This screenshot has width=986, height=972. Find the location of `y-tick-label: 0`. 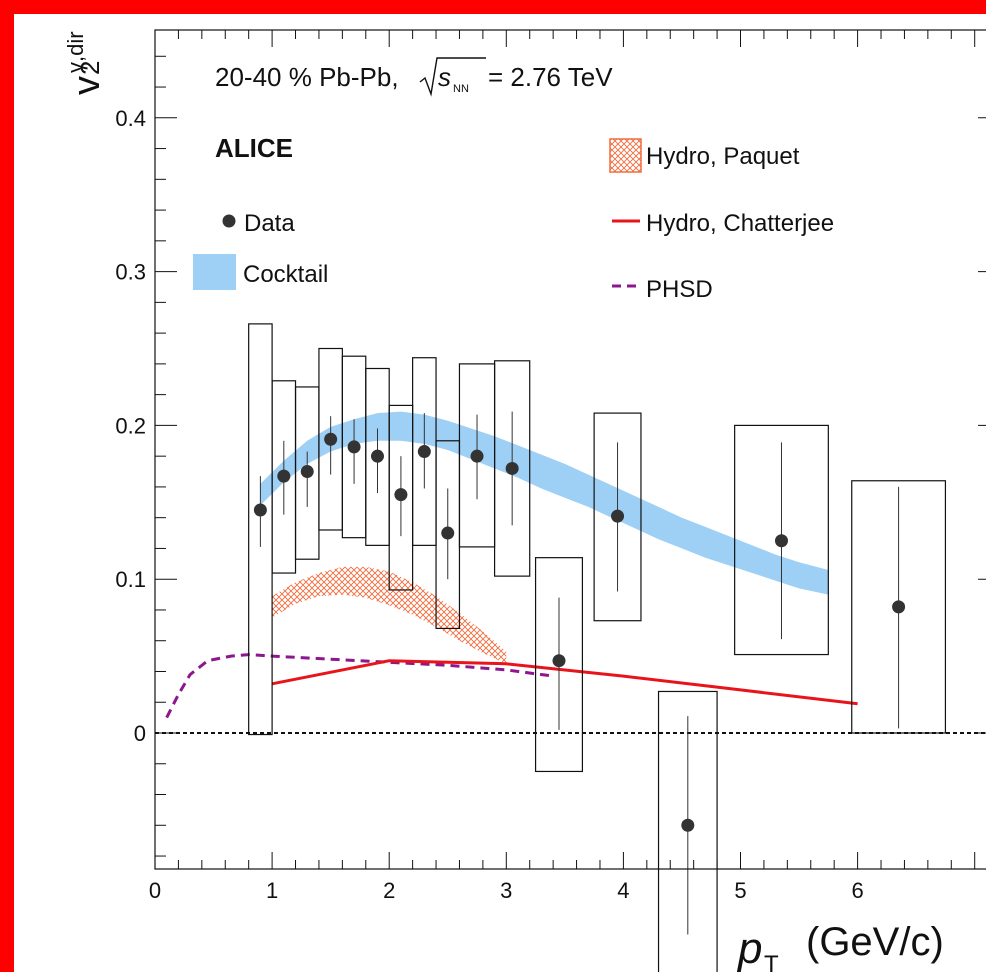

y-tick-label: 0 is located at coordinates (140, 733).